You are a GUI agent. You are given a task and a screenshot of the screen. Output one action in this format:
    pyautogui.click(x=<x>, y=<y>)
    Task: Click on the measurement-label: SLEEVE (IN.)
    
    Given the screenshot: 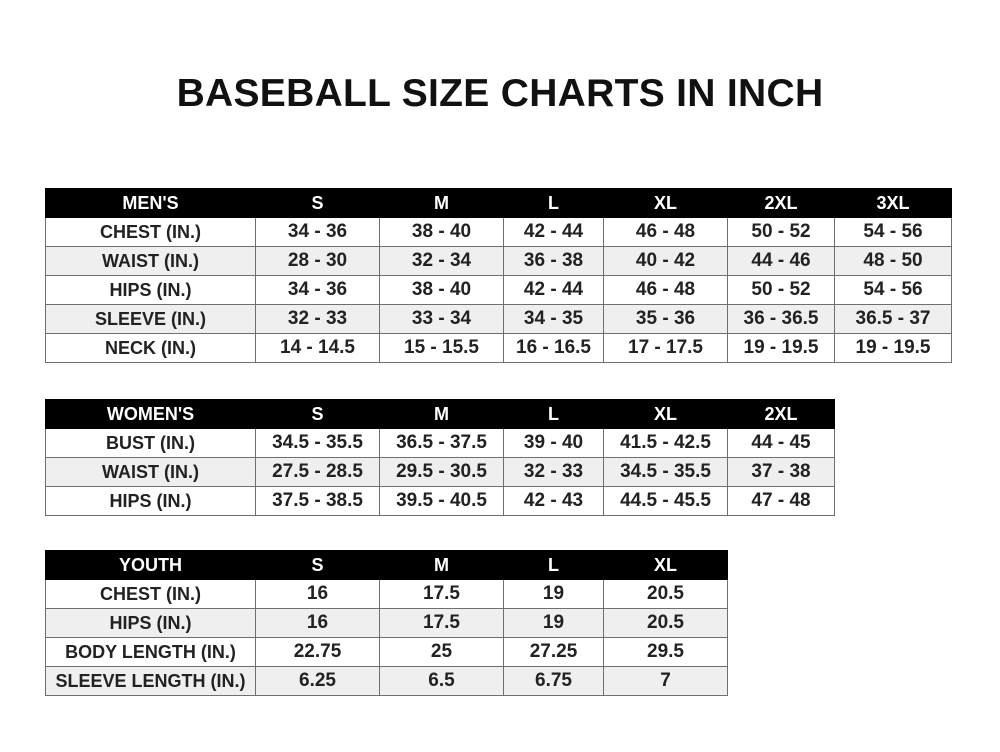 What is the action you would take?
    pyautogui.click(x=150, y=319)
    